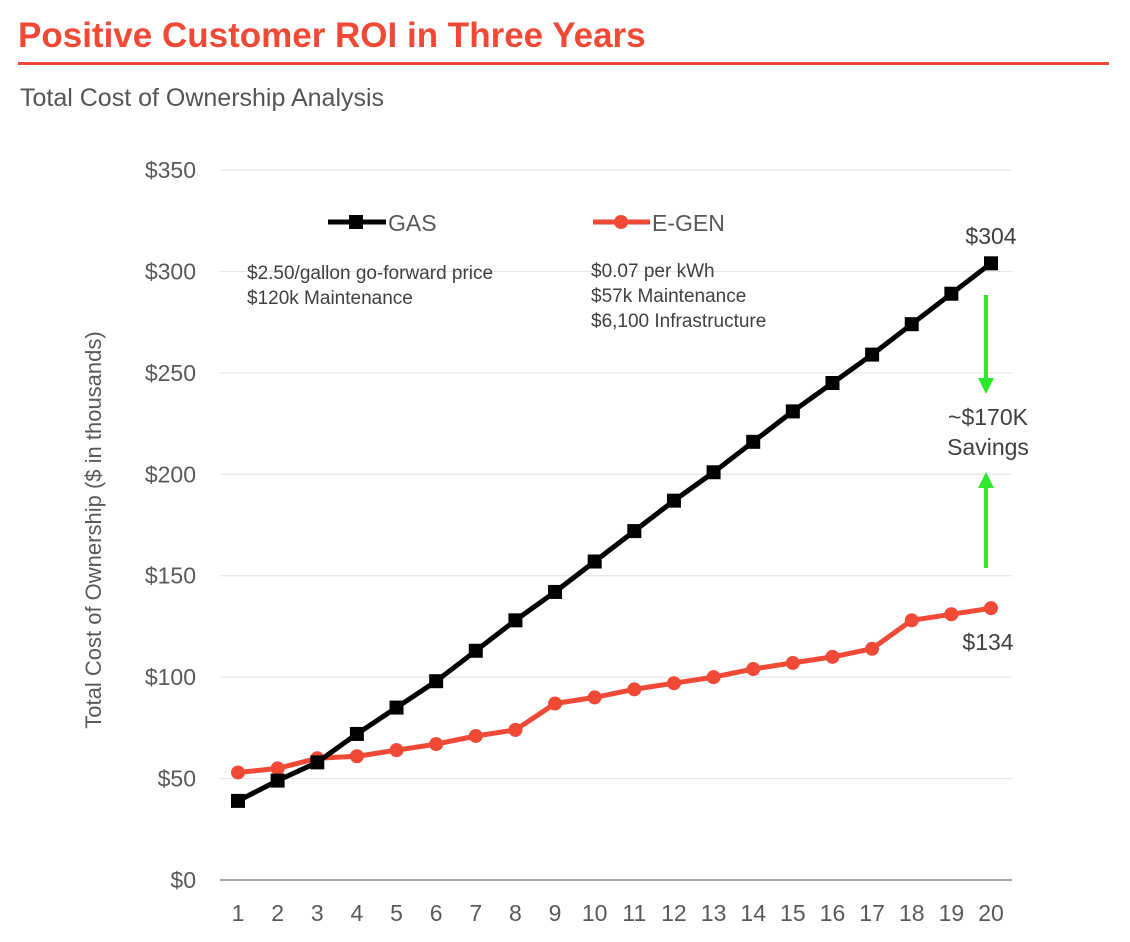 This screenshot has width=1130, height=942. I want to click on gas-note-maintenance: $120k Maintenance, so click(330, 298).